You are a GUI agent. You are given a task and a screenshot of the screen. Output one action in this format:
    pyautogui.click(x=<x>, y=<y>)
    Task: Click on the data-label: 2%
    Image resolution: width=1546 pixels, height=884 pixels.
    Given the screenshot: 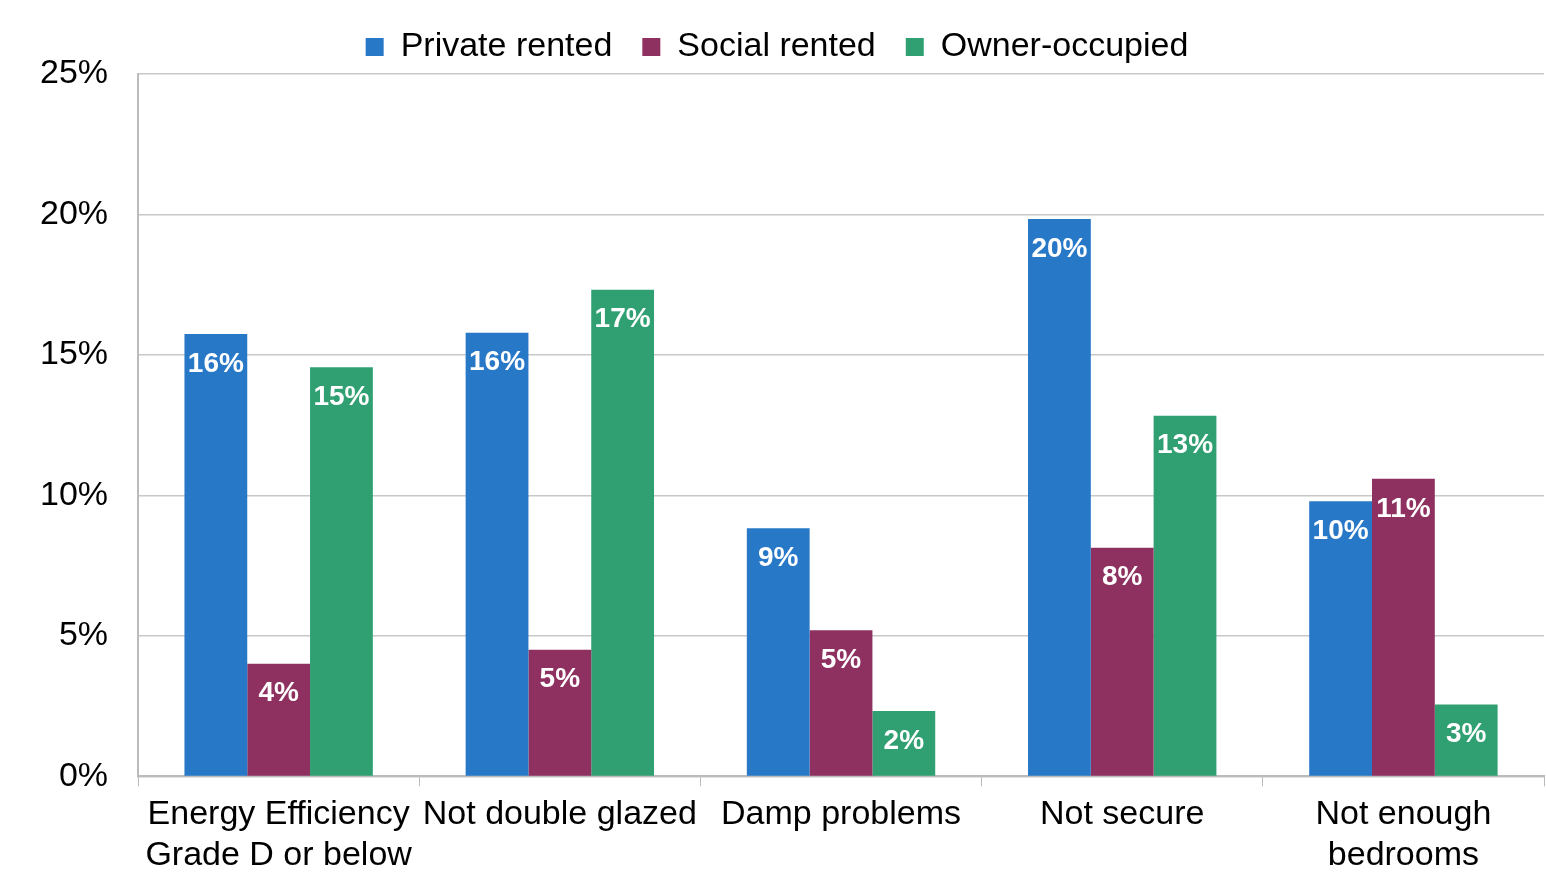 What is the action you would take?
    pyautogui.click(x=904, y=739)
    